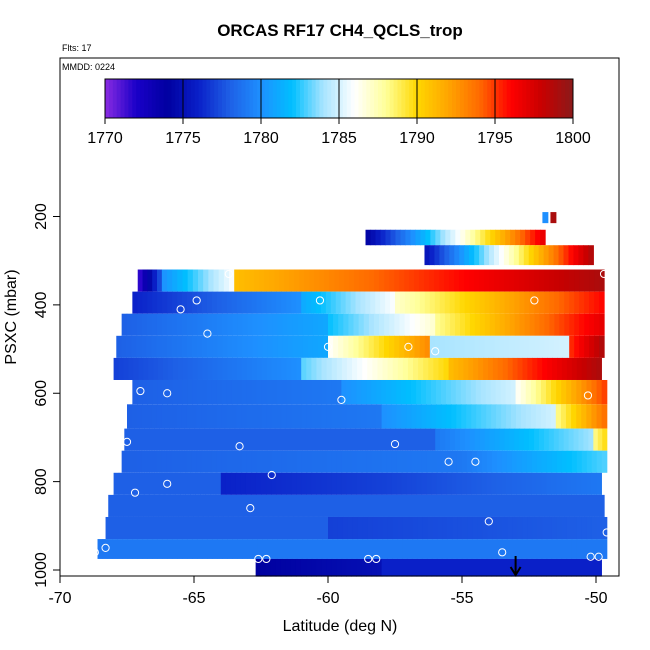 The width and height of the screenshot is (650, 650). What do you see at coordinates (339, 112) in the screenshot?
I see `colorbar: 1770 1775 1780 1785 1790 1795 1800` at bounding box center [339, 112].